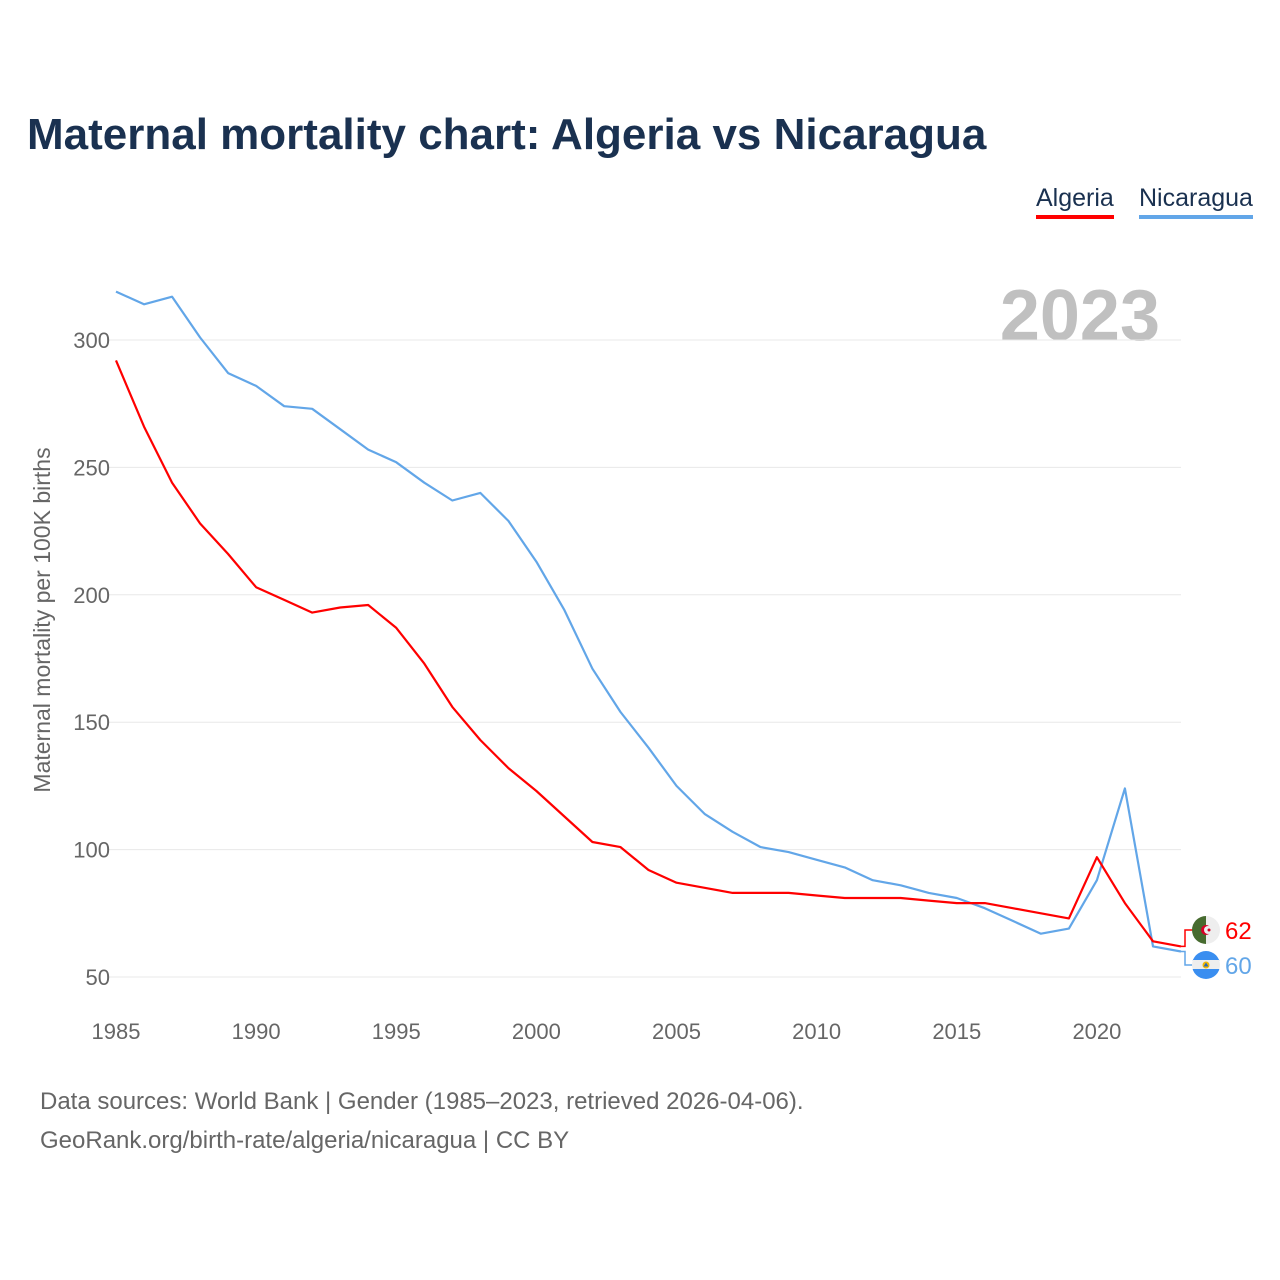 The image size is (1280, 1280). What do you see at coordinates (676, 1031) in the screenshot?
I see `x-tick-label: 2005` at bounding box center [676, 1031].